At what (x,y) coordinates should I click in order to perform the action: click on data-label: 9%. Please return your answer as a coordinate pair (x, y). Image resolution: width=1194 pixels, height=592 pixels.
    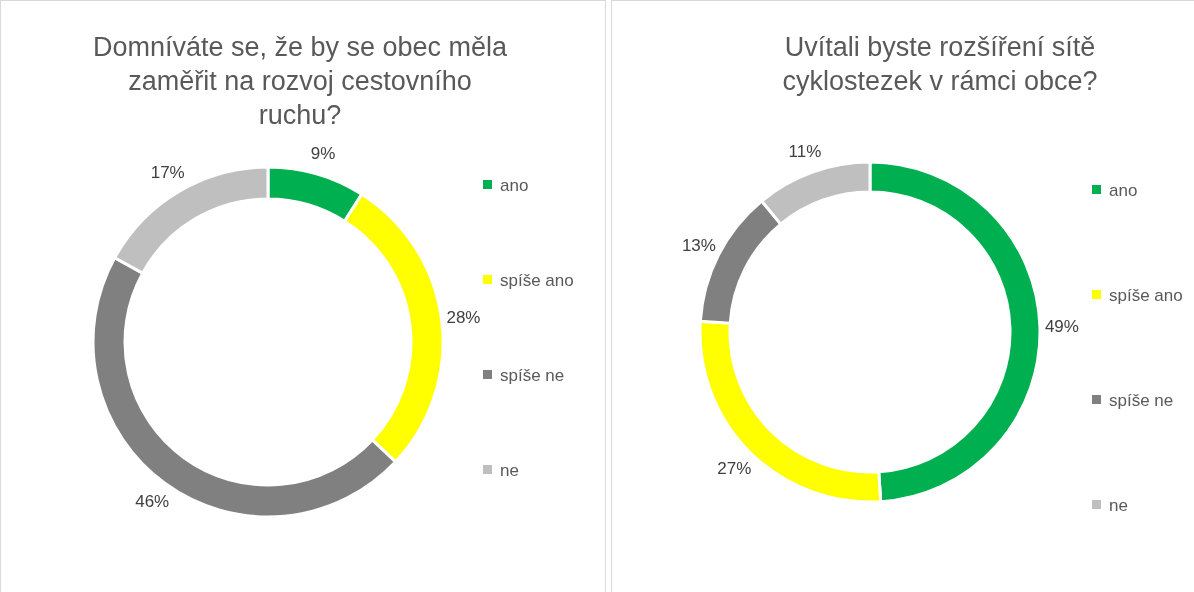
    Looking at the image, I should click on (323, 153).